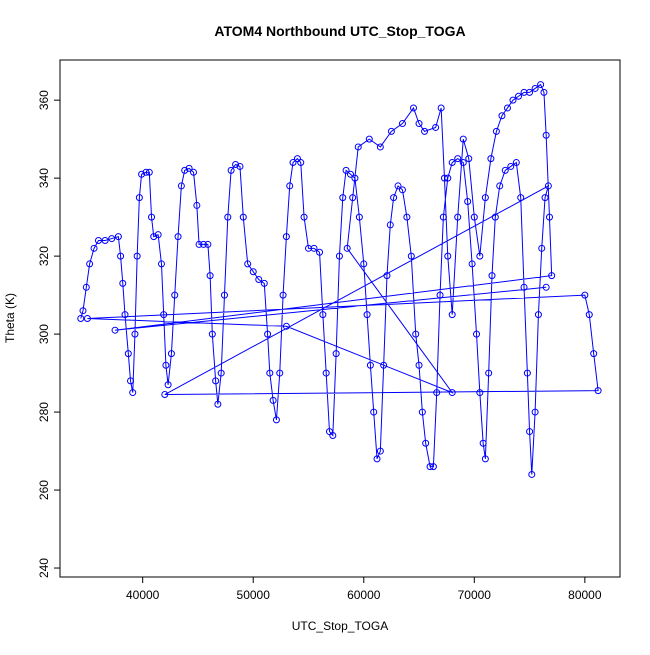 The width and height of the screenshot is (650, 655). I want to click on x-tick-label: 80000, so click(585, 595).